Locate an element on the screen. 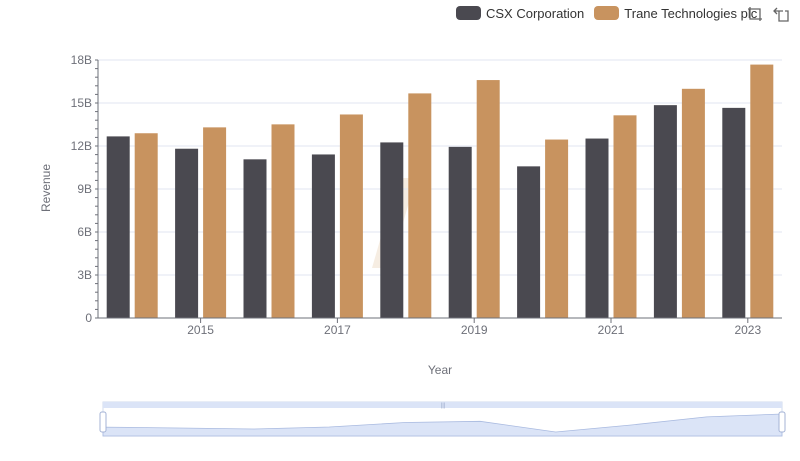  data-zoom-slider: ||| is located at coordinates (442, 419).